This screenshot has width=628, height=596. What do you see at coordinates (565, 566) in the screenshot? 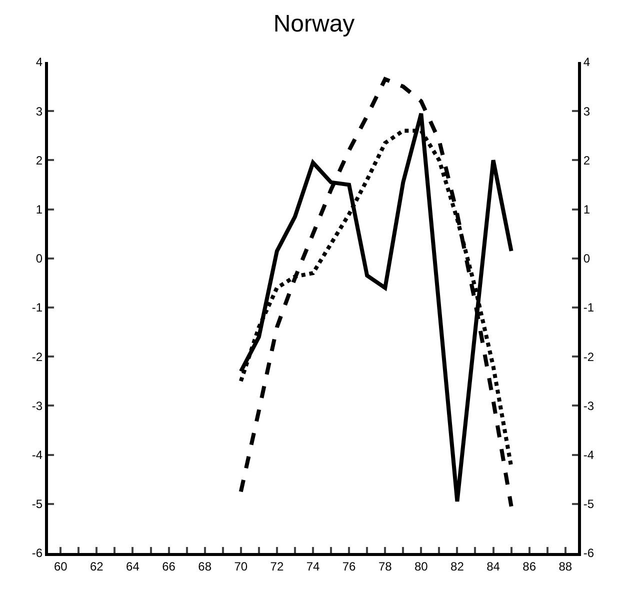
I see `x-tick-label: 88` at bounding box center [565, 566].